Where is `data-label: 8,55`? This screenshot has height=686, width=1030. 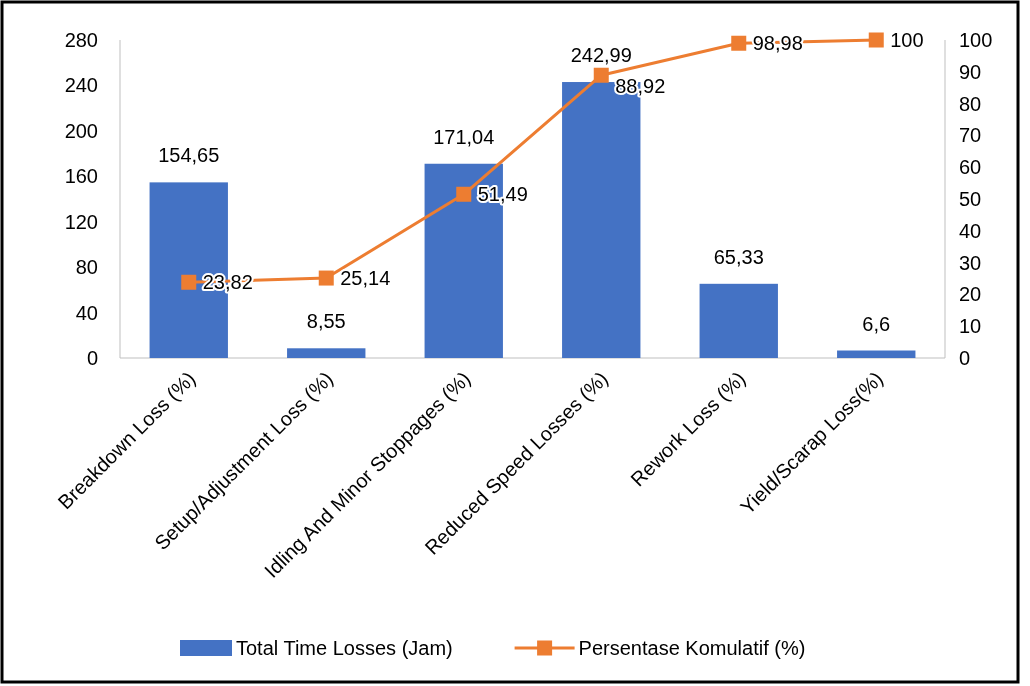
data-label: 8,55 is located at coordinates (326, 321).